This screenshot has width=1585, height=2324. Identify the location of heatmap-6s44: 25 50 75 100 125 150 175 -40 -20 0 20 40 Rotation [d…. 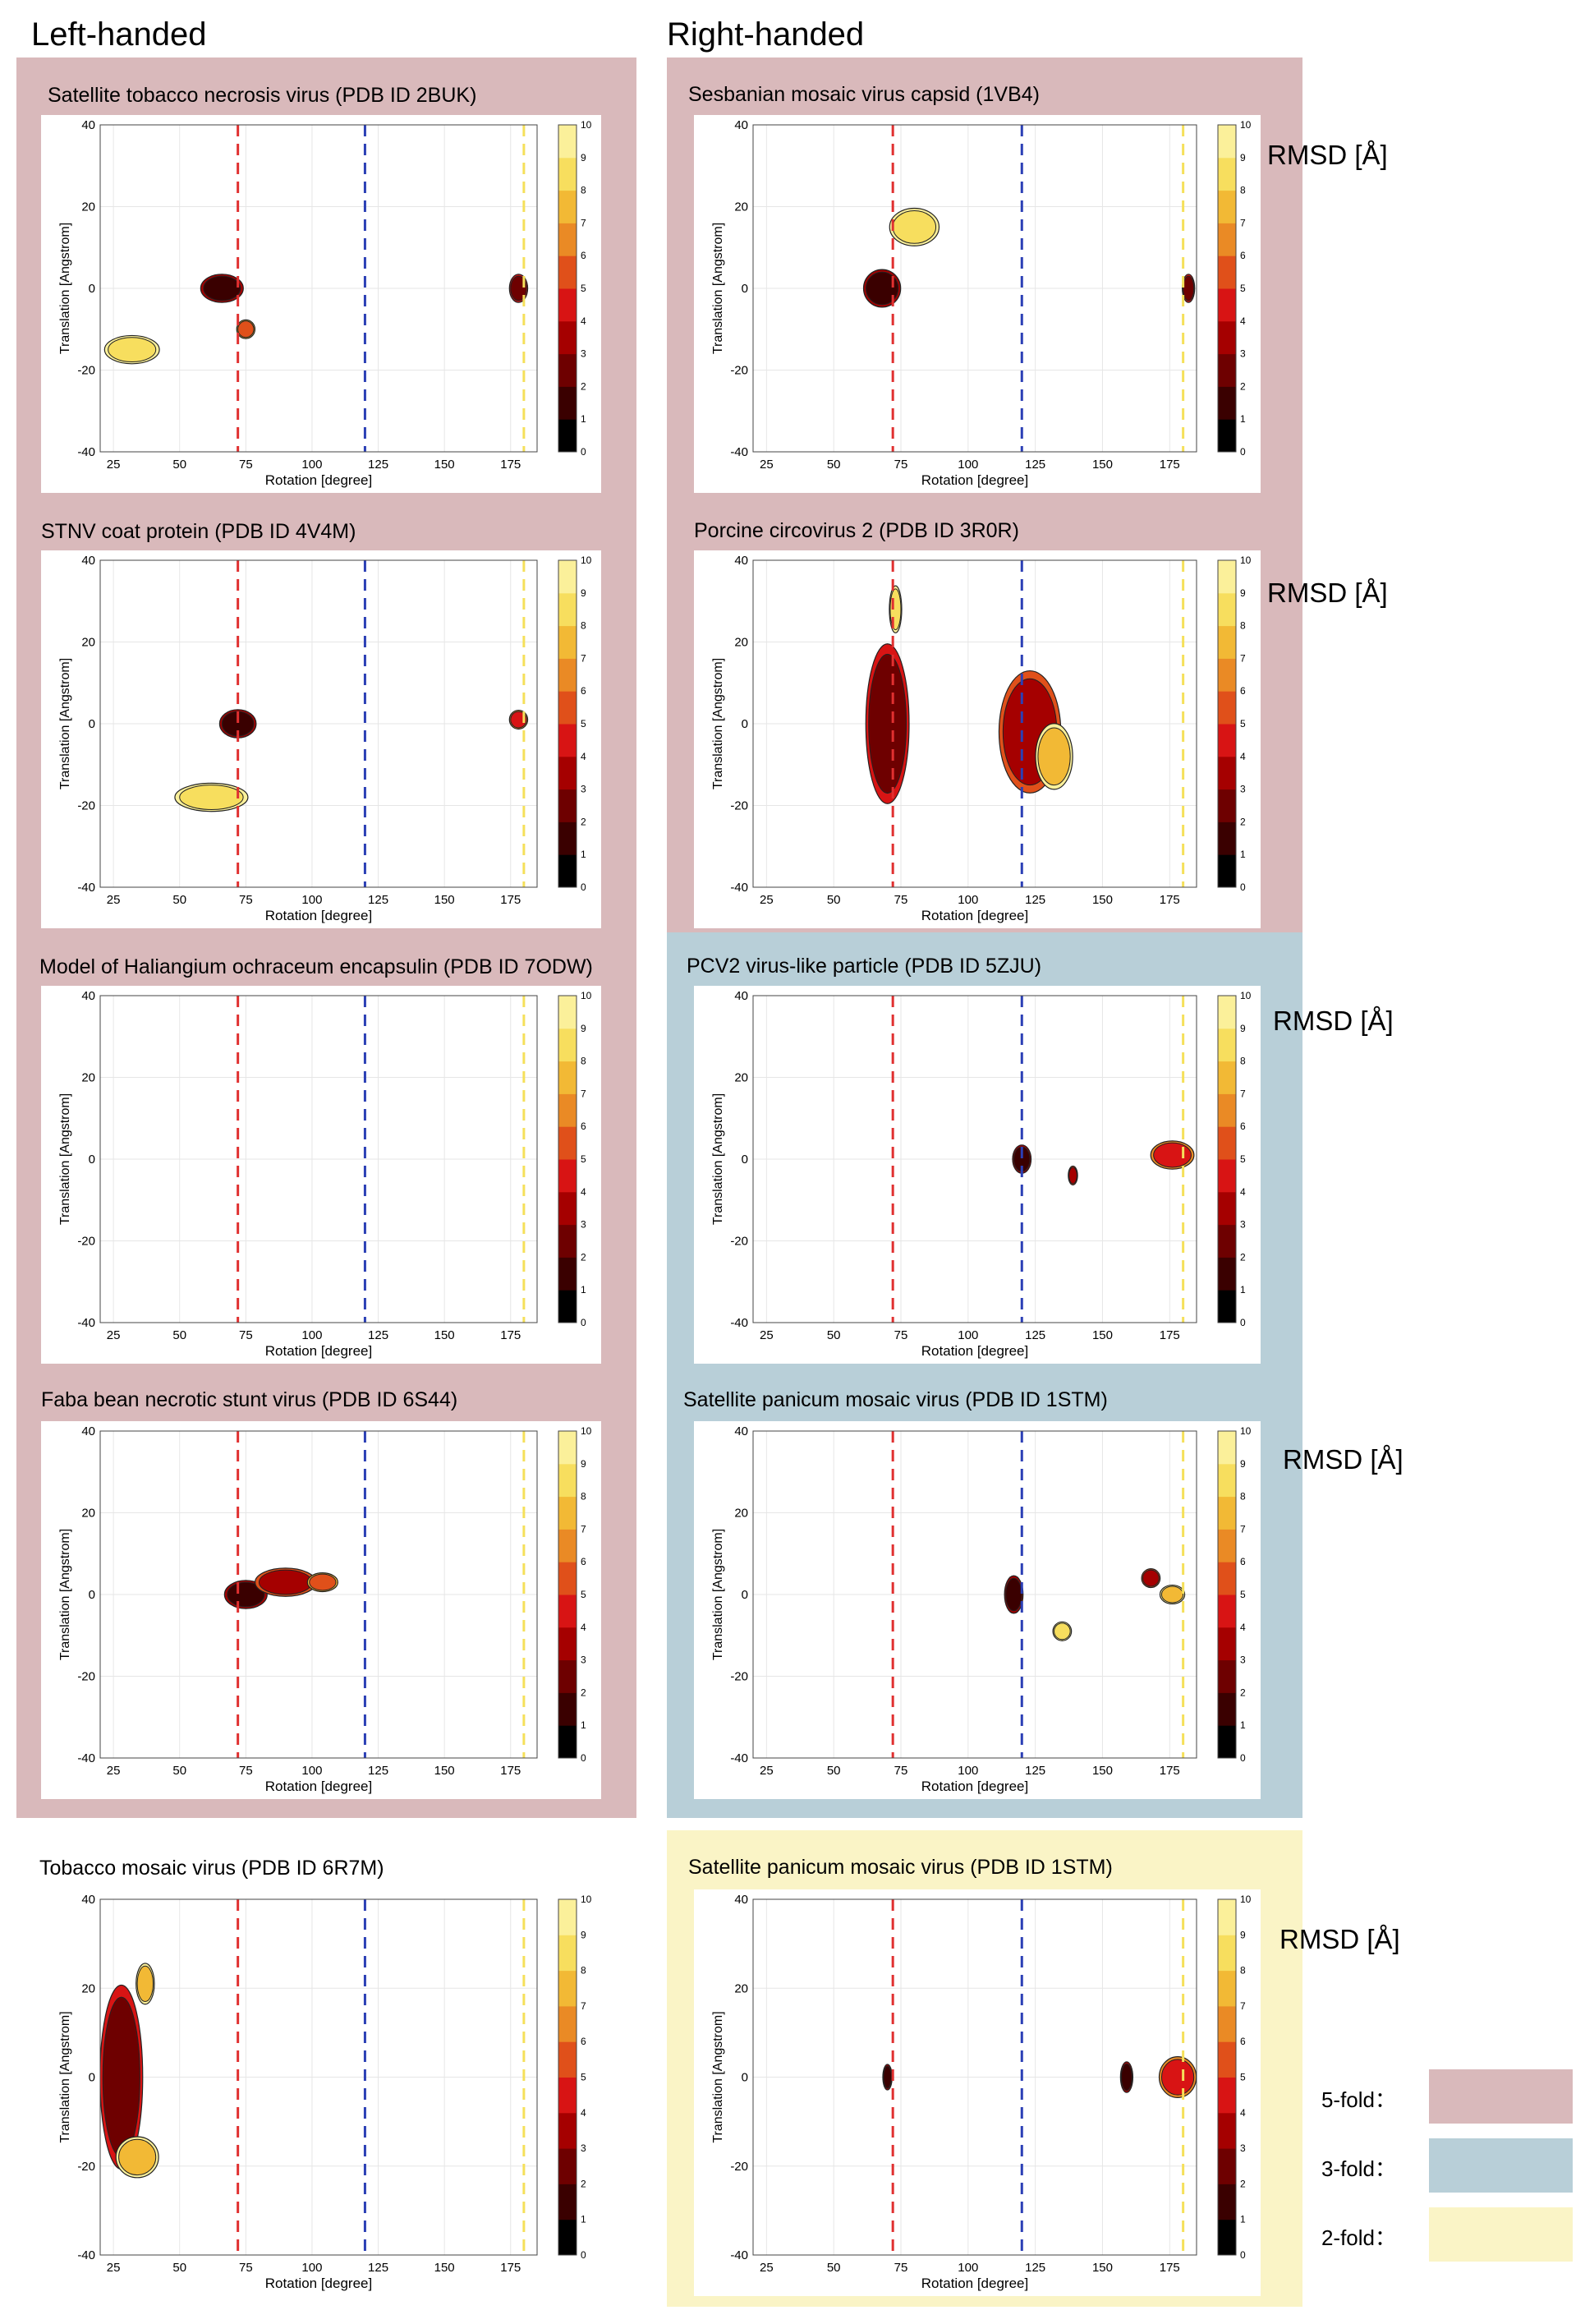
(321, 1610).